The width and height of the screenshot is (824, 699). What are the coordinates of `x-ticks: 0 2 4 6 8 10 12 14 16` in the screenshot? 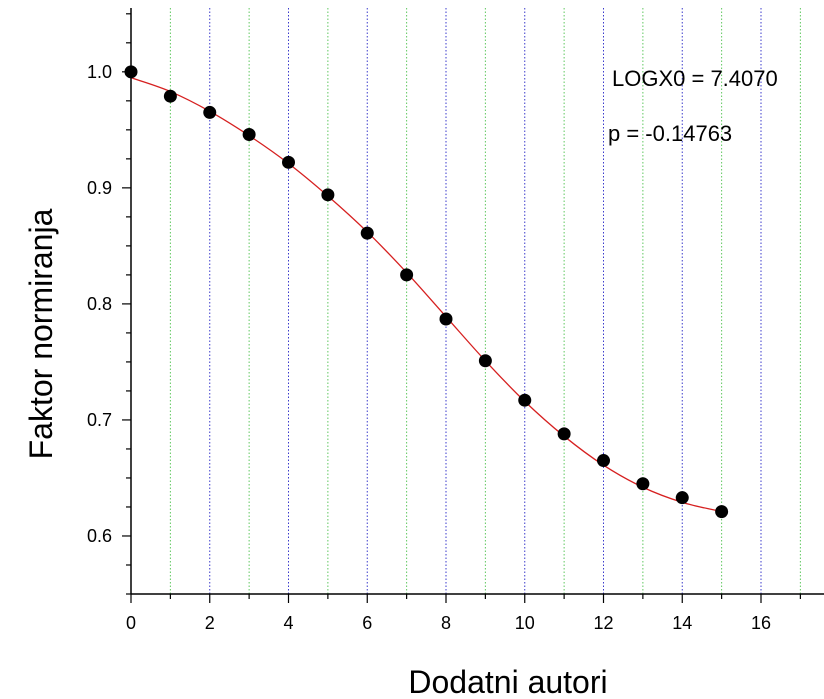 It's located at (463, 613).